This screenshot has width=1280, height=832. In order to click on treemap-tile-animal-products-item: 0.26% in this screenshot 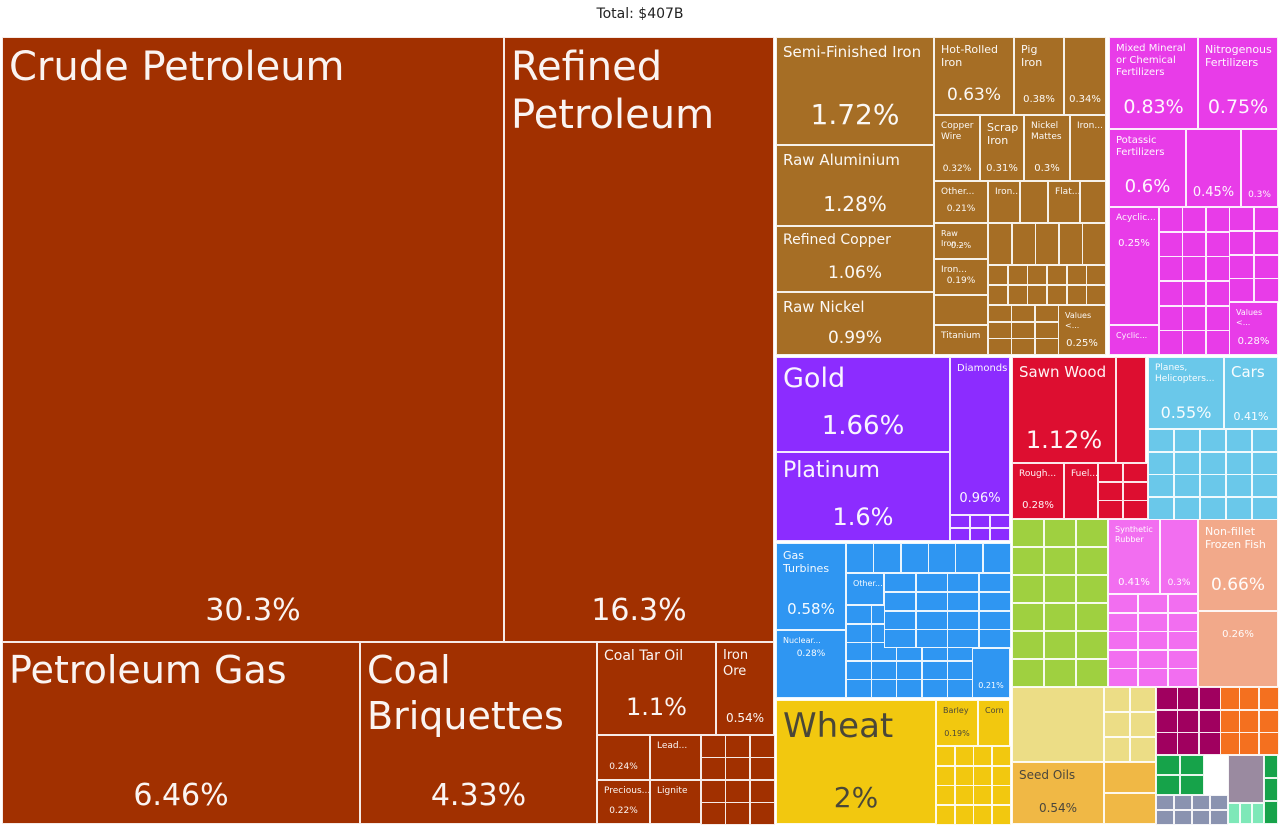, I will do `click(1238, 649)`.